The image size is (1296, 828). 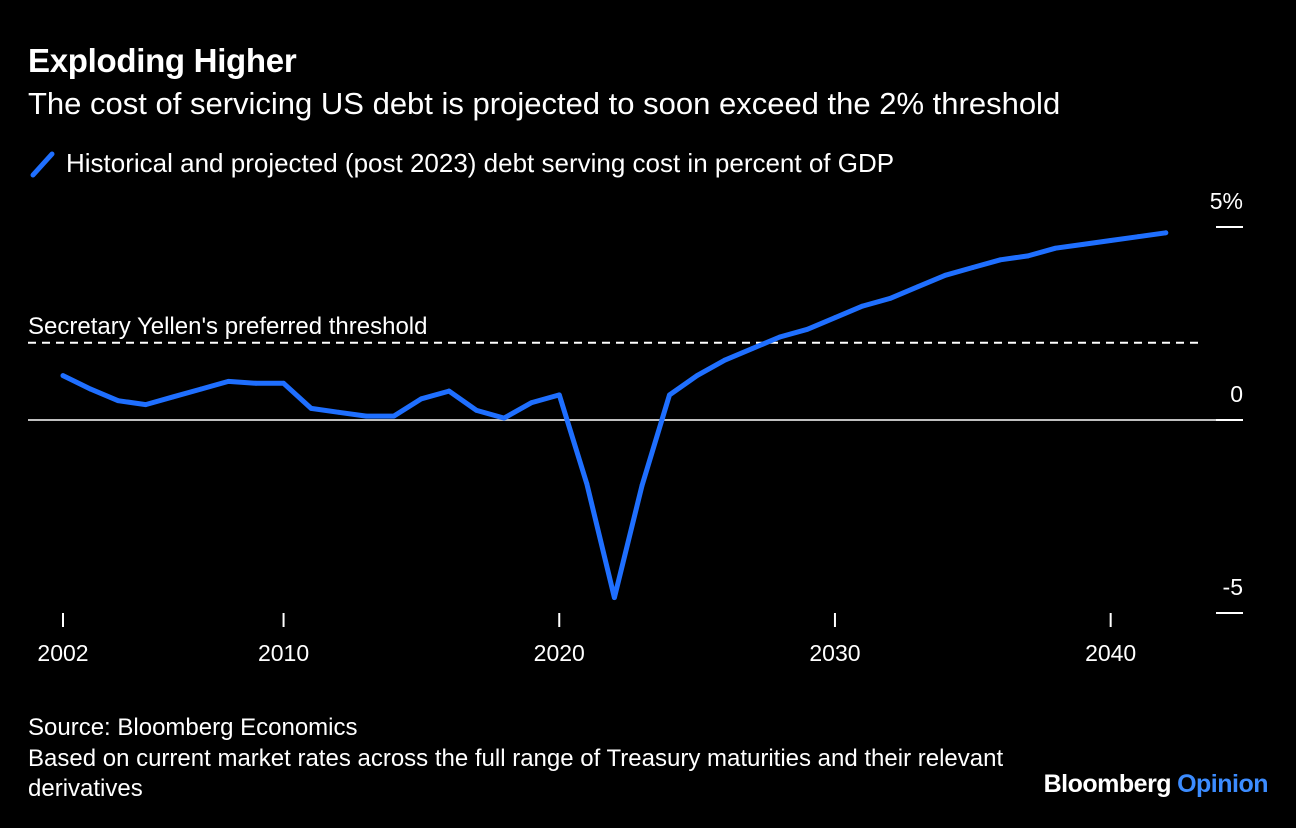 I want to click on threshold-label: Secretary Yellen's preferred threshold, so click(x=227, y=326).